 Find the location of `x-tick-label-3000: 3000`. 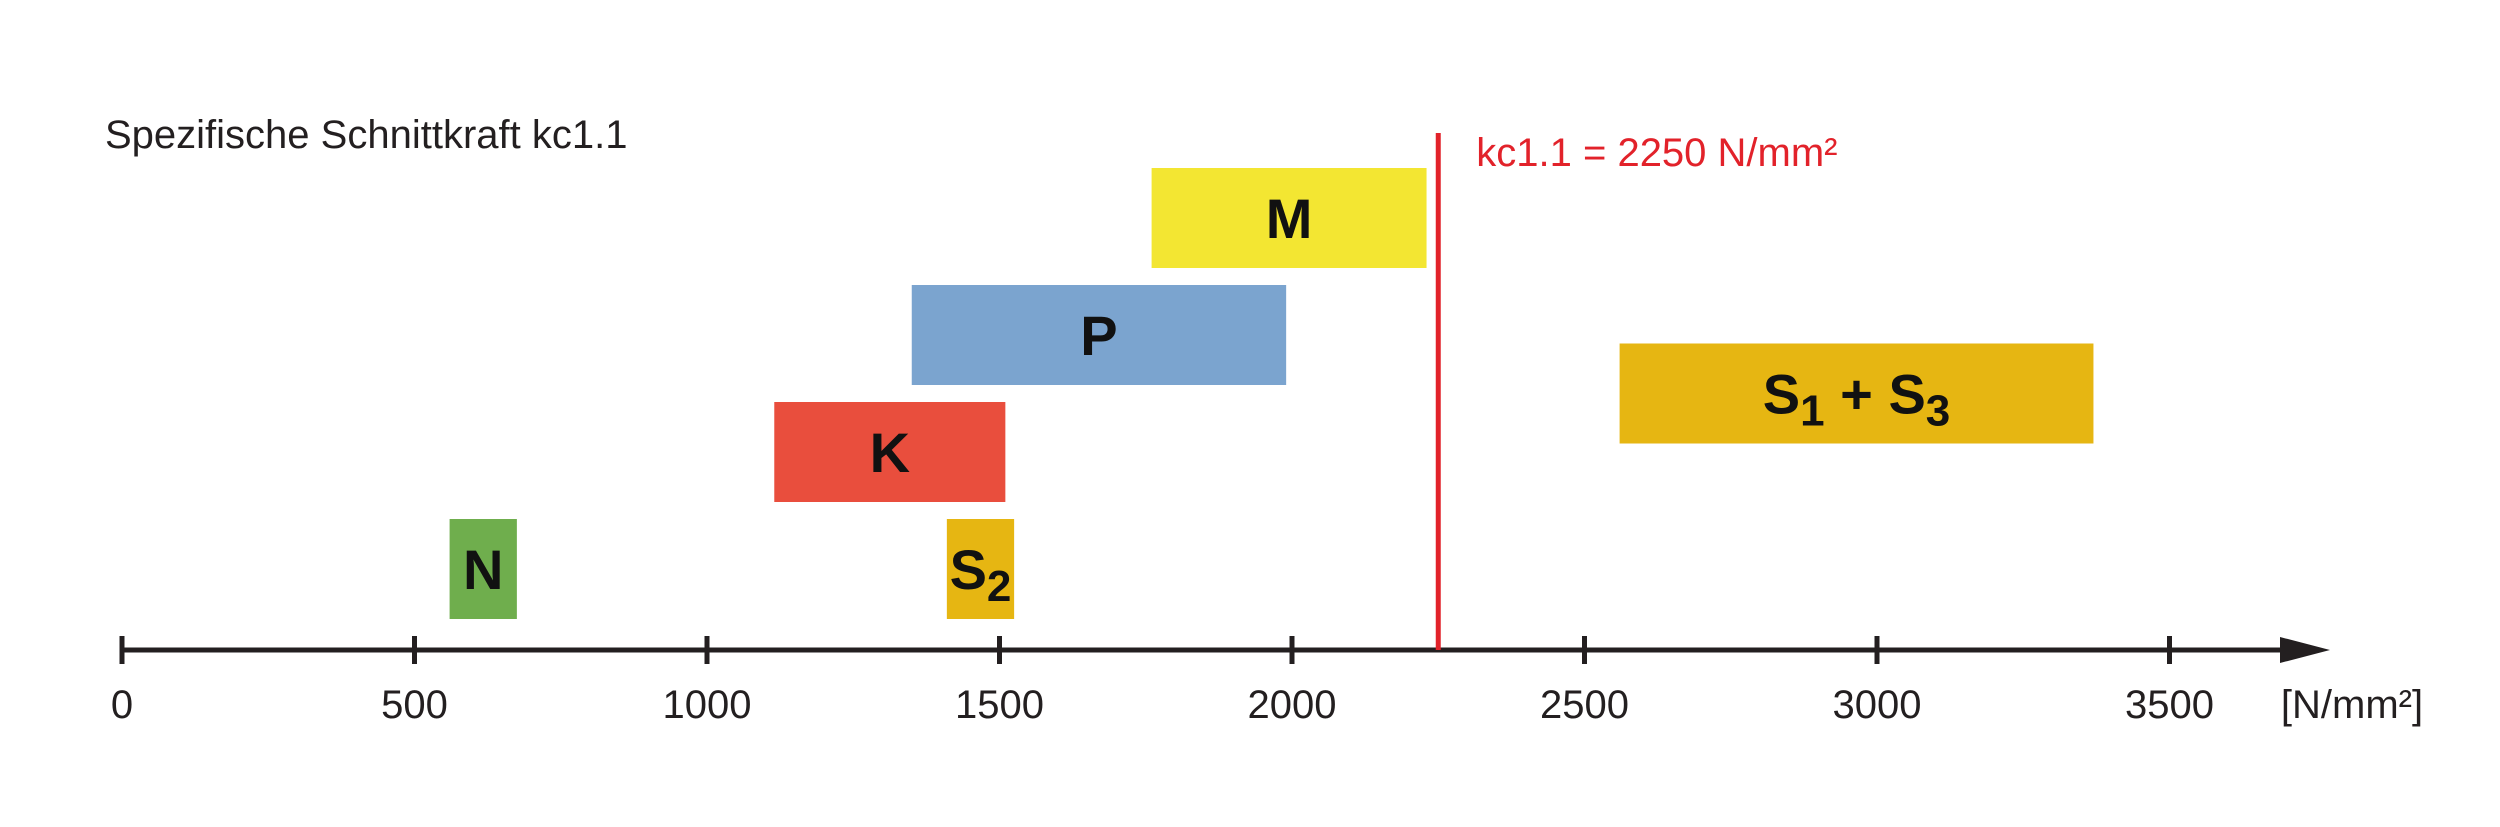

x-tick-label-3000: 3000 is located at coordinates (1877, 705).